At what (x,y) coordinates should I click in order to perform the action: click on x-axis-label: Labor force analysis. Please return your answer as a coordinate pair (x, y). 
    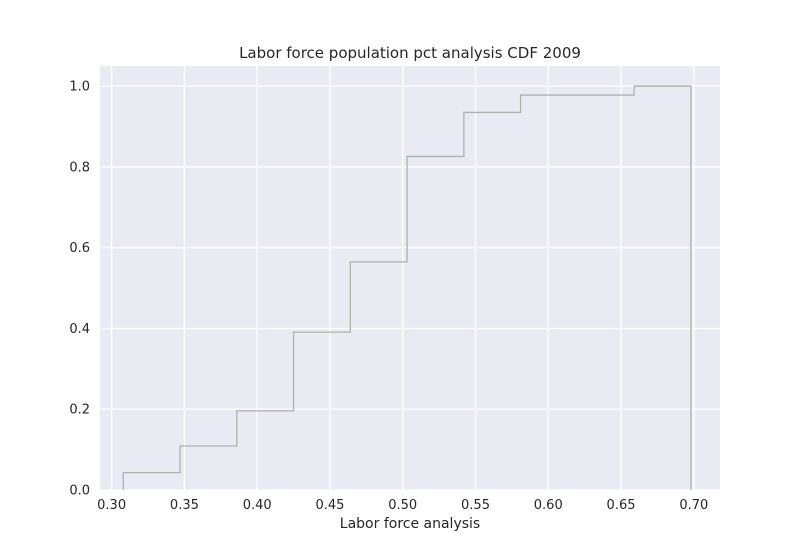
    Looking at the image, I should click on (410, 524).